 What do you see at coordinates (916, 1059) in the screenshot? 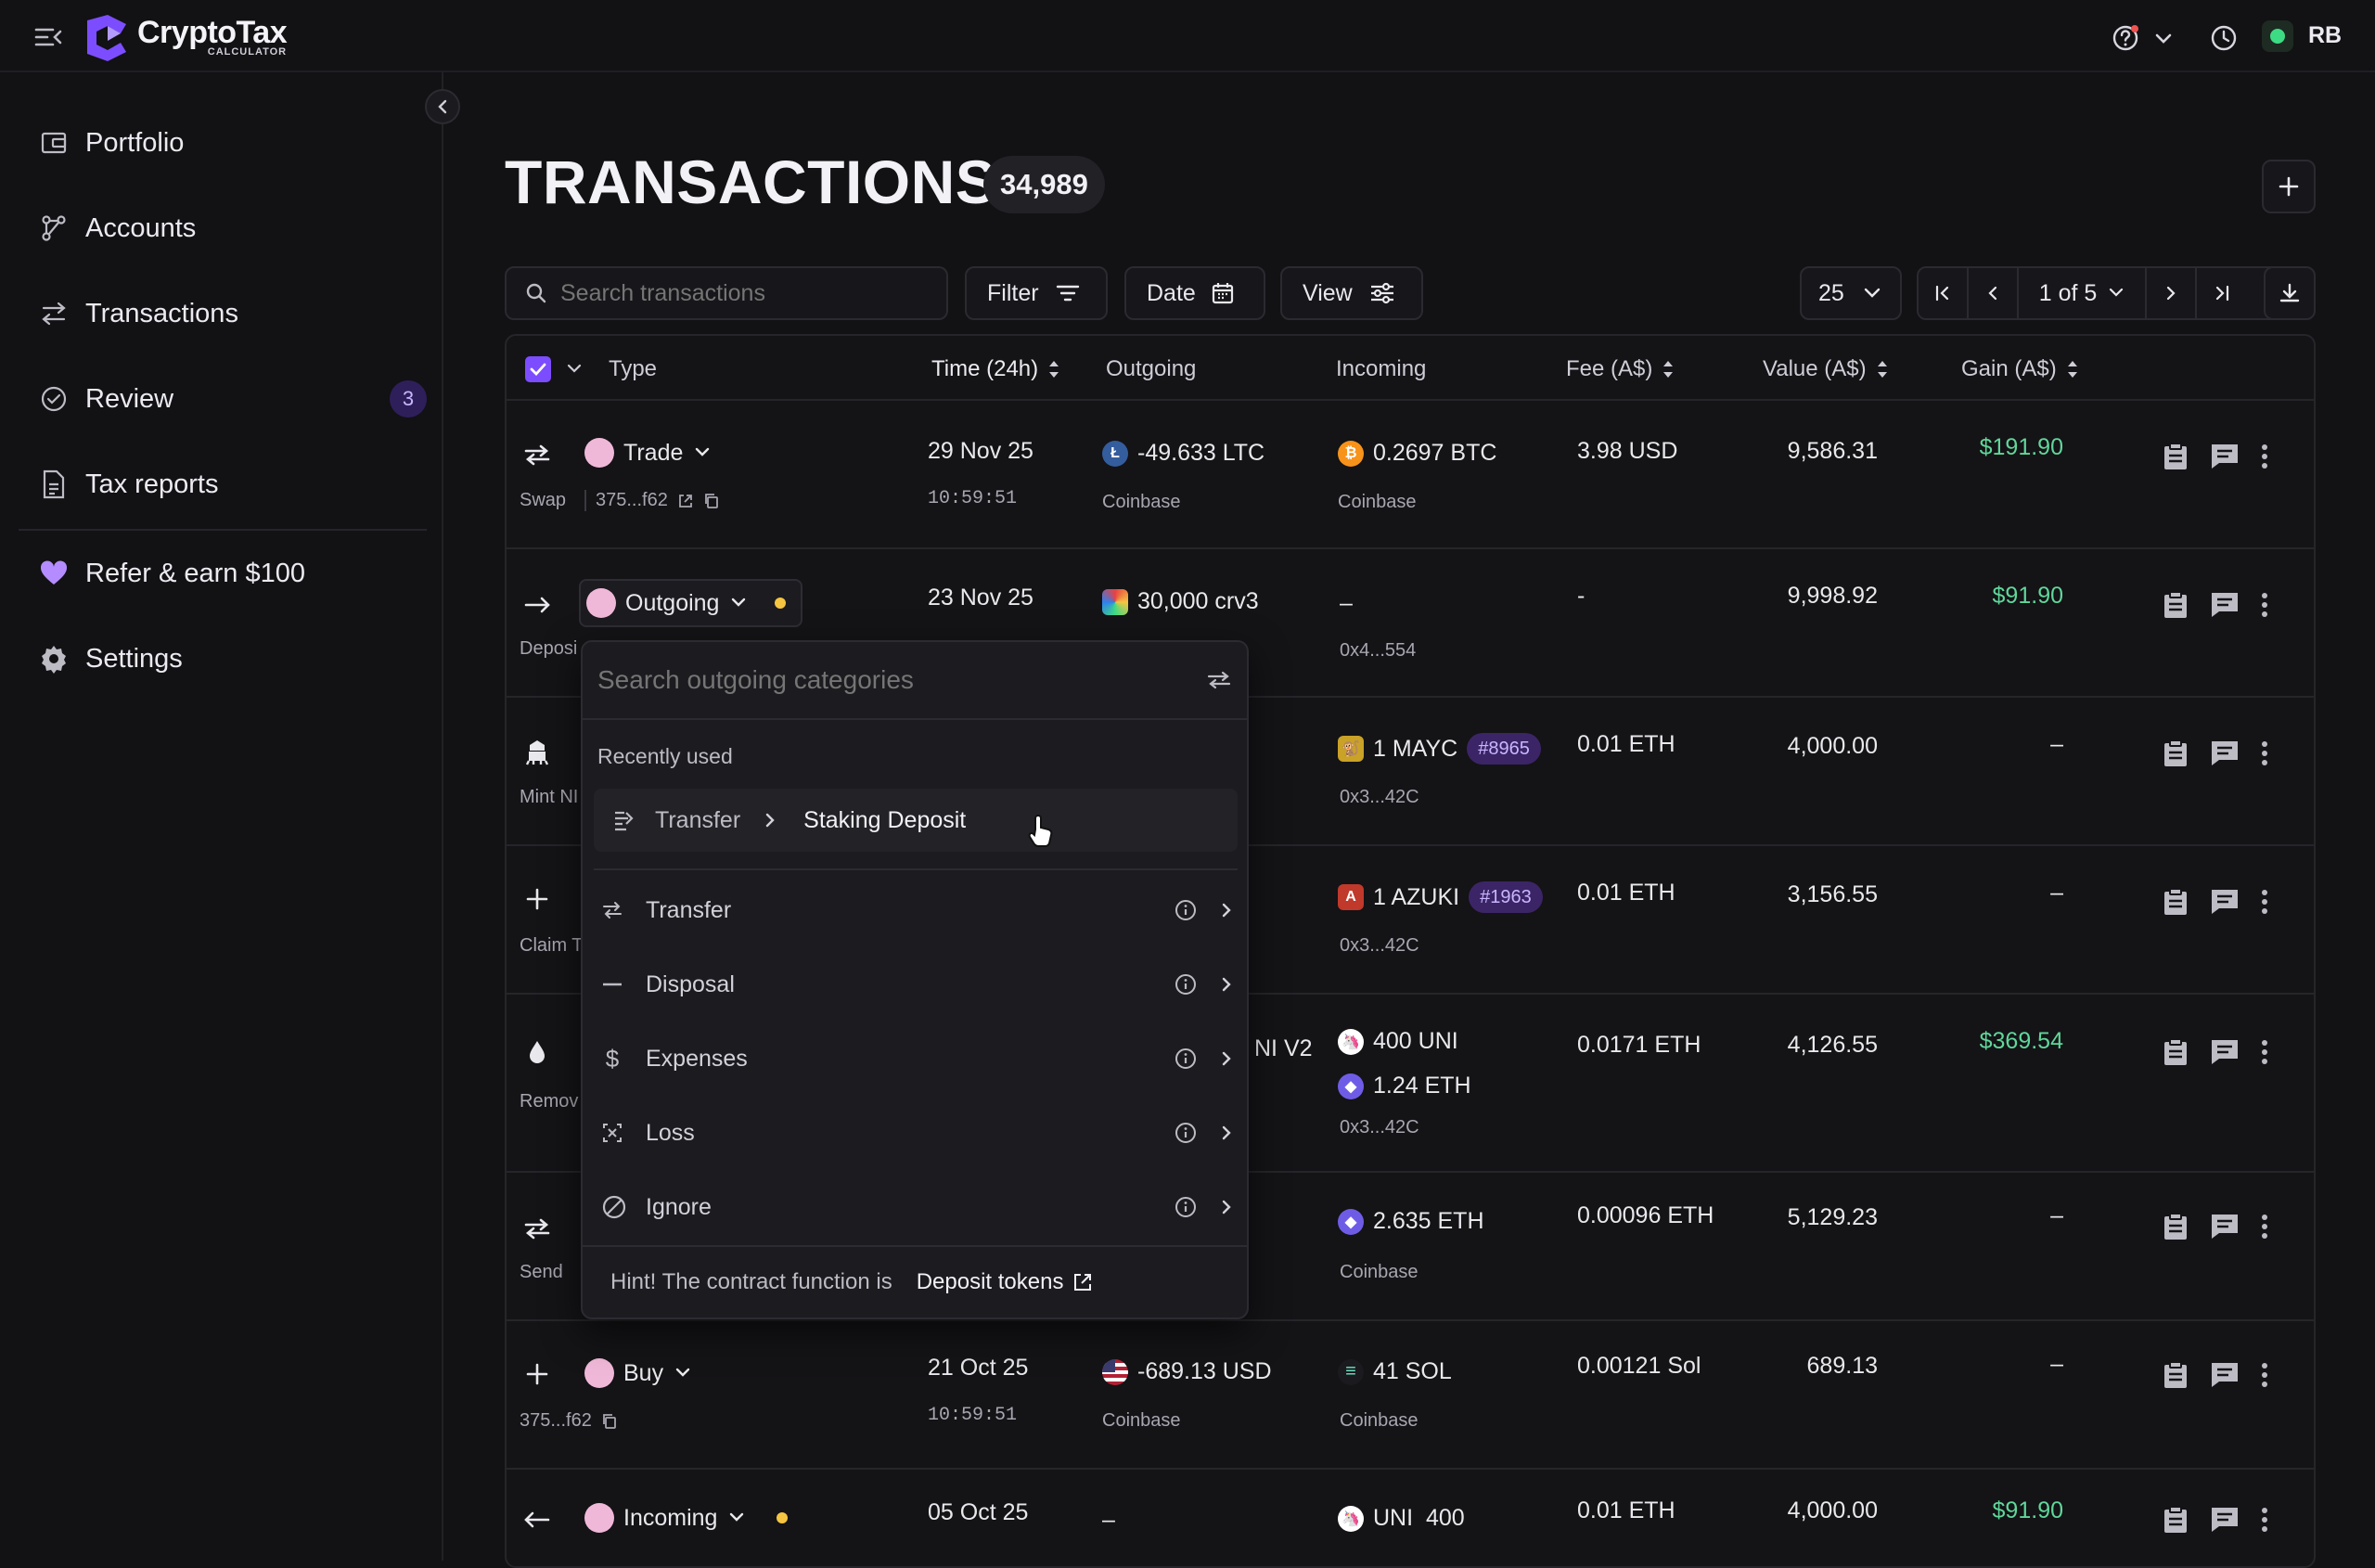
I see `category-item-expenses: $ Expenses` at bounding box center [916, 1059].